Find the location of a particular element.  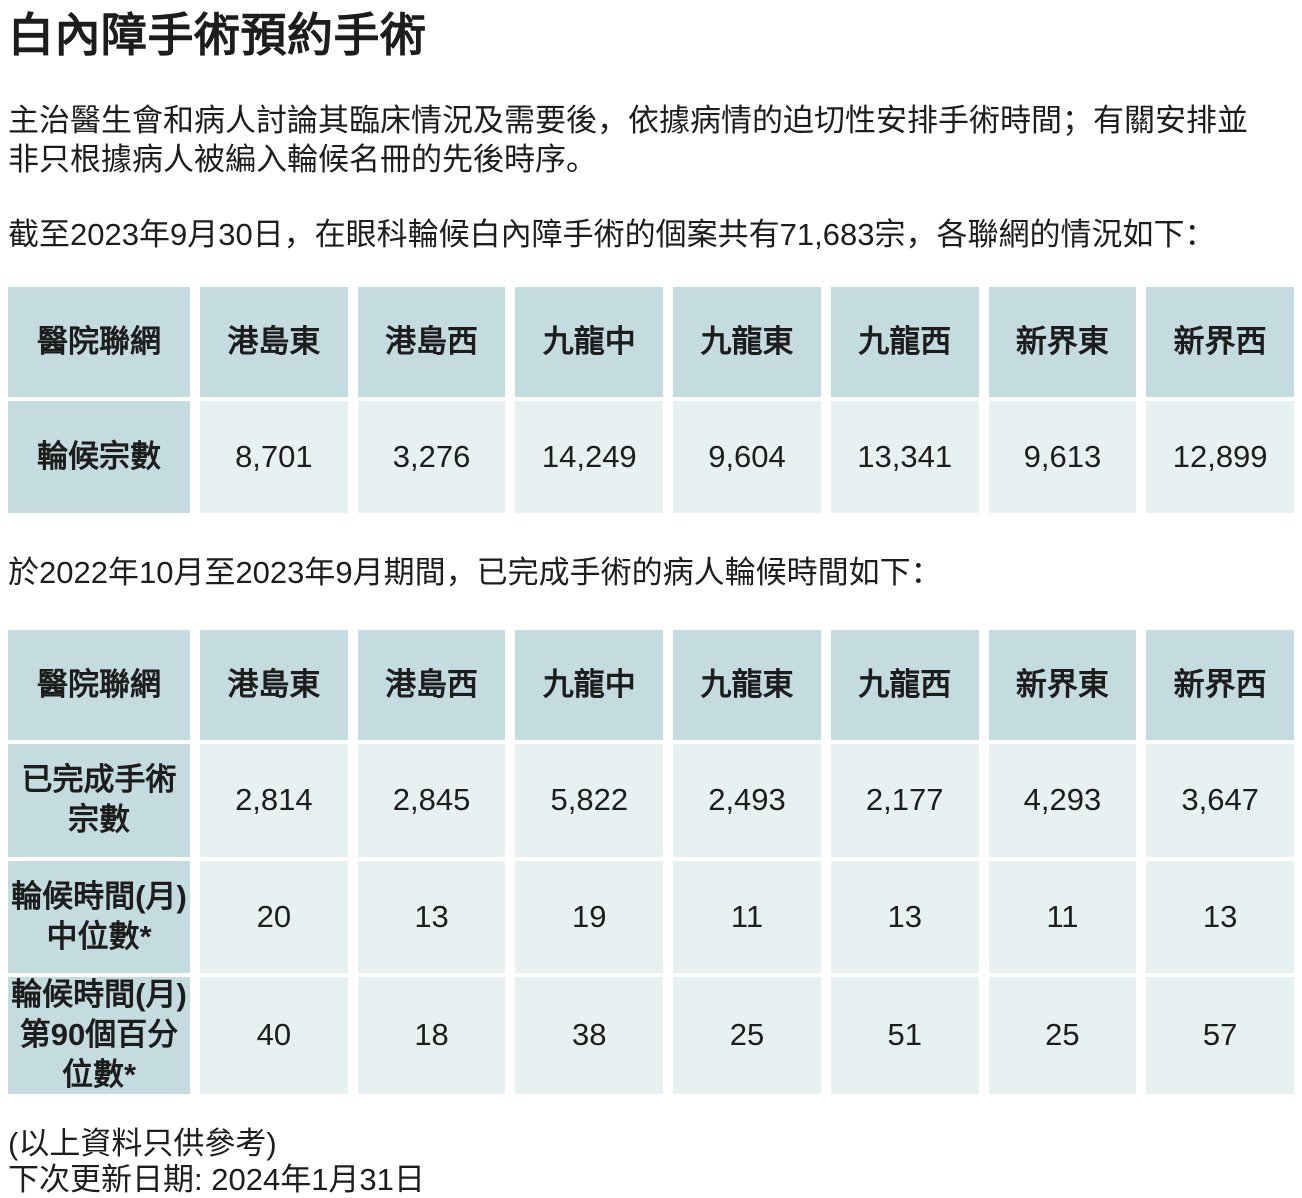

next-update-date: 下次更新日期: 2024年1月31日 is located at coordinates (216, 1179).